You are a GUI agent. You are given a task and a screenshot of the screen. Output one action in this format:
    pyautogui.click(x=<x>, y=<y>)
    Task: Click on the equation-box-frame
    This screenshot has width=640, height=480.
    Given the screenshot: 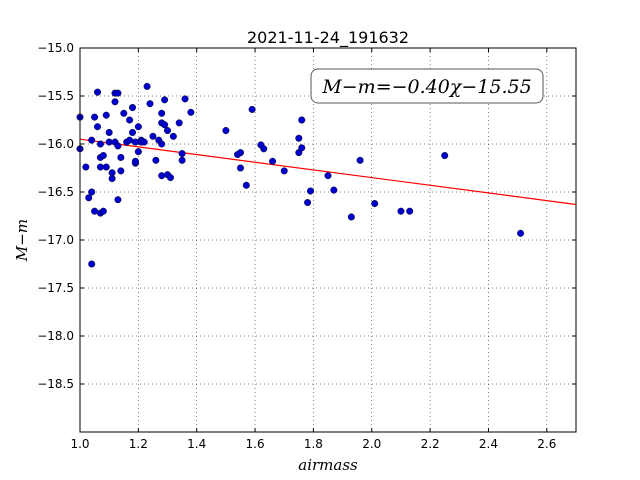 What is the action you would take?
    pyautogui.click(x=427, y=86)
    